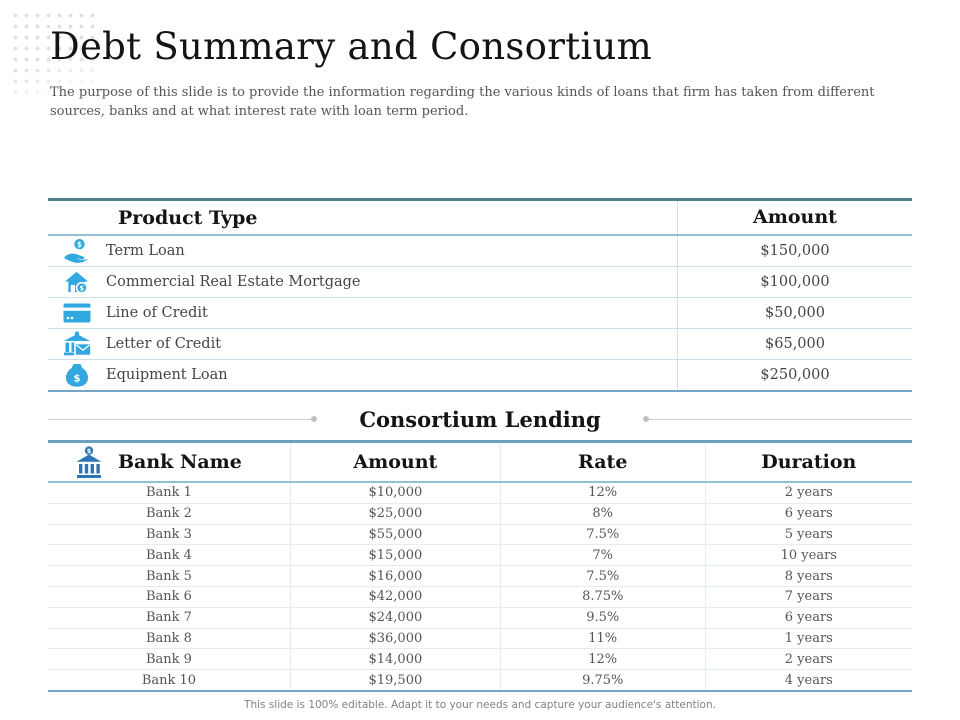  What do you see at coordinates (602, 638) in the screenshot?
I see `loan-rate: 11%` at bounding box center [602, 638].